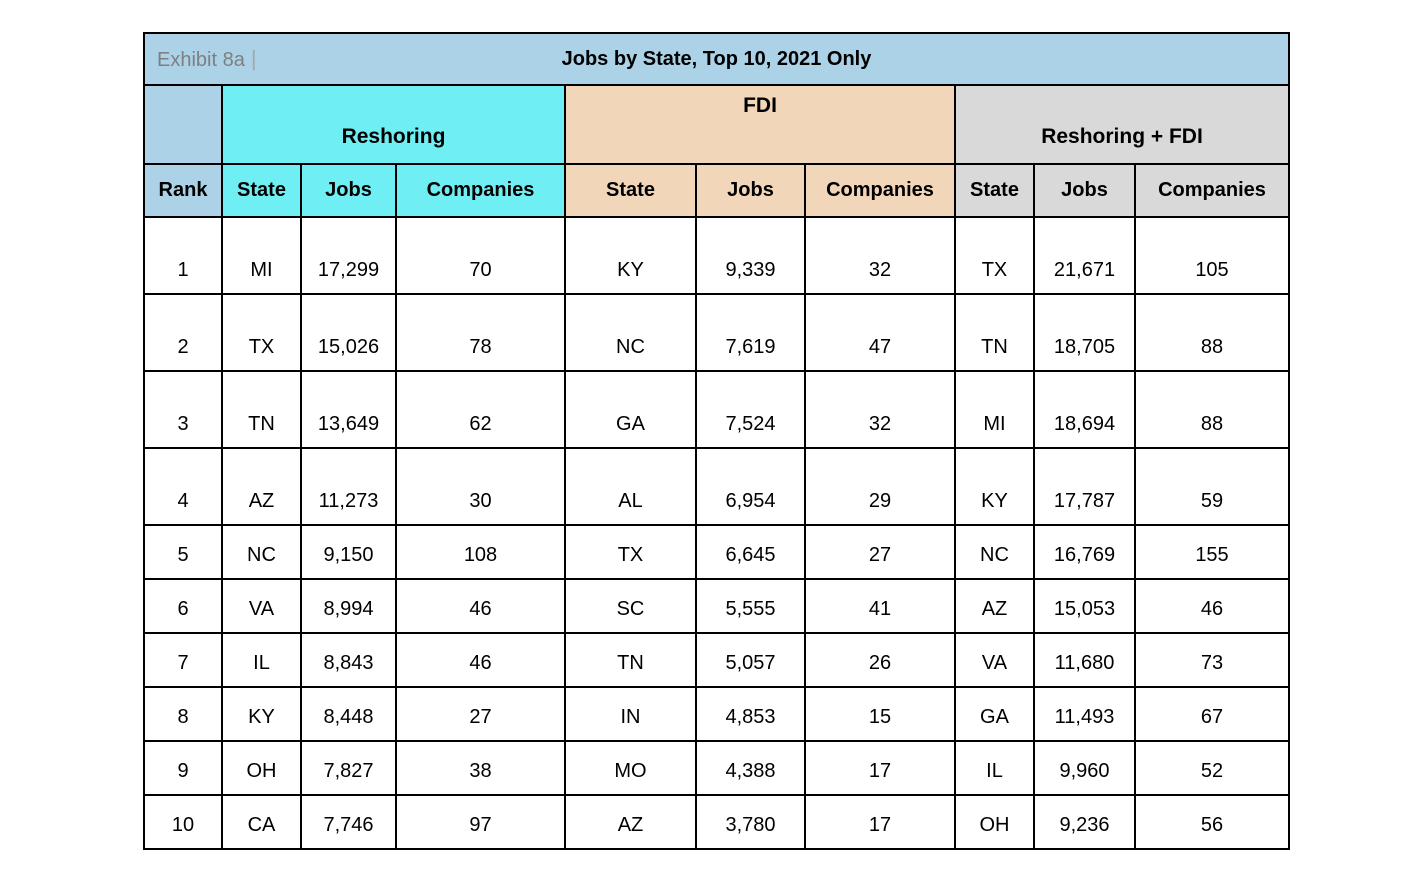 The height and width of the screenshot is (882, 1418). What do you see at coordinates (750, 190) in the screenshot?
I see `col-header-fdi-jobs: Jobs` at bounding box center [750, 190].